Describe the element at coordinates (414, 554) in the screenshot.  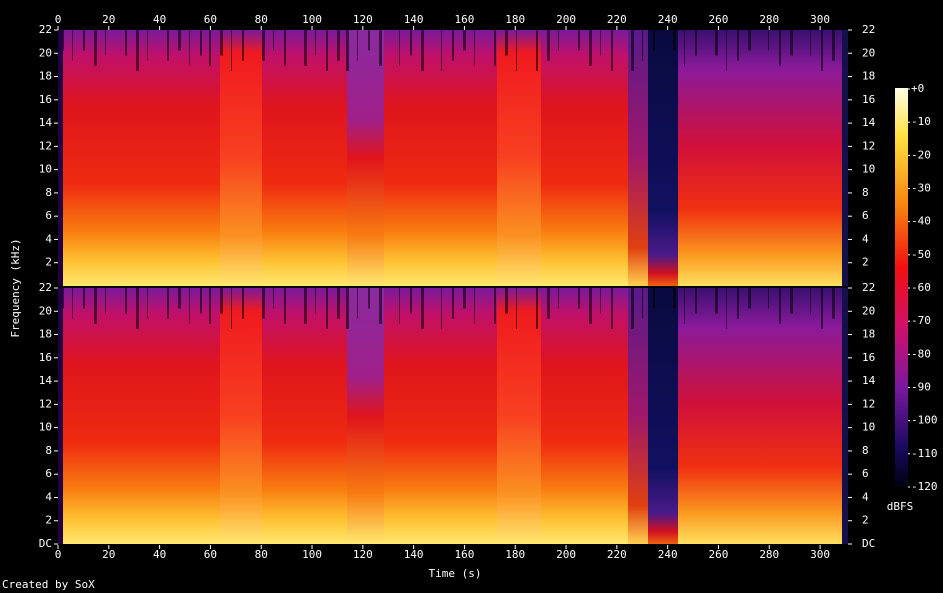
I see `x-tick-label-bottom: 140` at that location.